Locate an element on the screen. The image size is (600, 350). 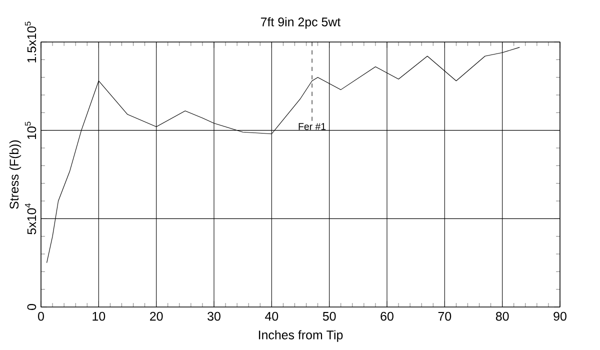
x-tick-label: 30 is located at coordinates (214, 316).